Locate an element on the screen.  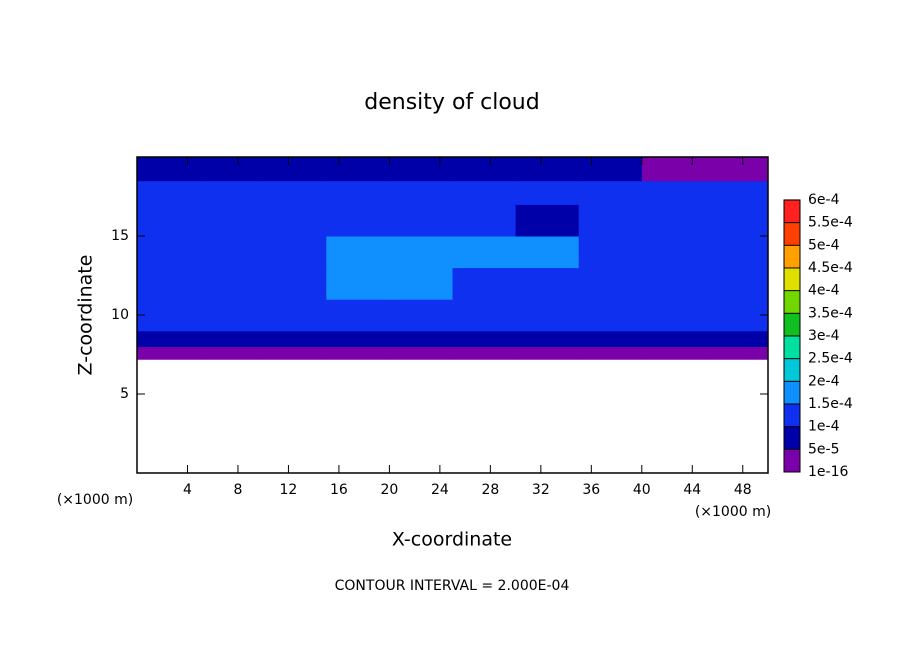
x-tick-label: 8 is located at coordinates (237, 490).